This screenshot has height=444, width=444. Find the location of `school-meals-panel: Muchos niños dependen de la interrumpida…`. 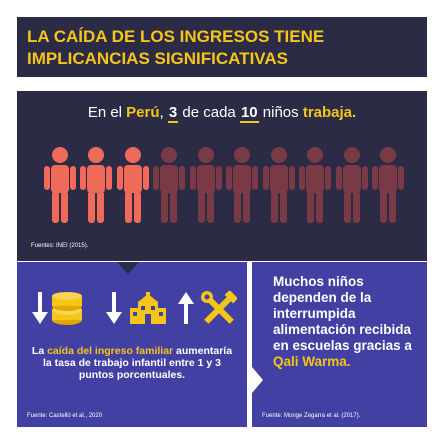

school-meals-panel: Muchos niños dependen de la interrumpida… is located at coordinates (339, 344).